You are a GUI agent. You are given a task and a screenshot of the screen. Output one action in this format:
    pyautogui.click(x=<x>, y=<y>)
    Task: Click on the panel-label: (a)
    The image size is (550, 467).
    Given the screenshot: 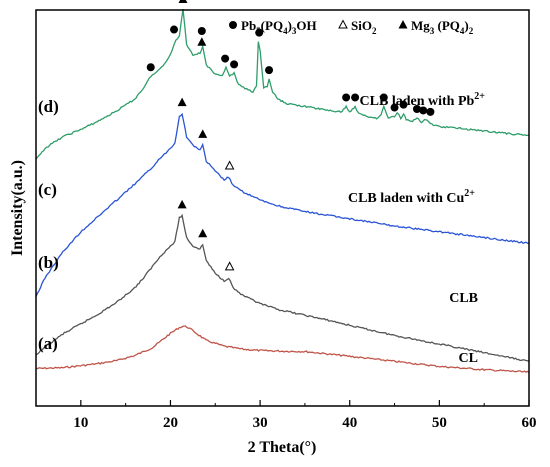 What is the action you would take?
    pyautogui.click(x=48, y=343)
    